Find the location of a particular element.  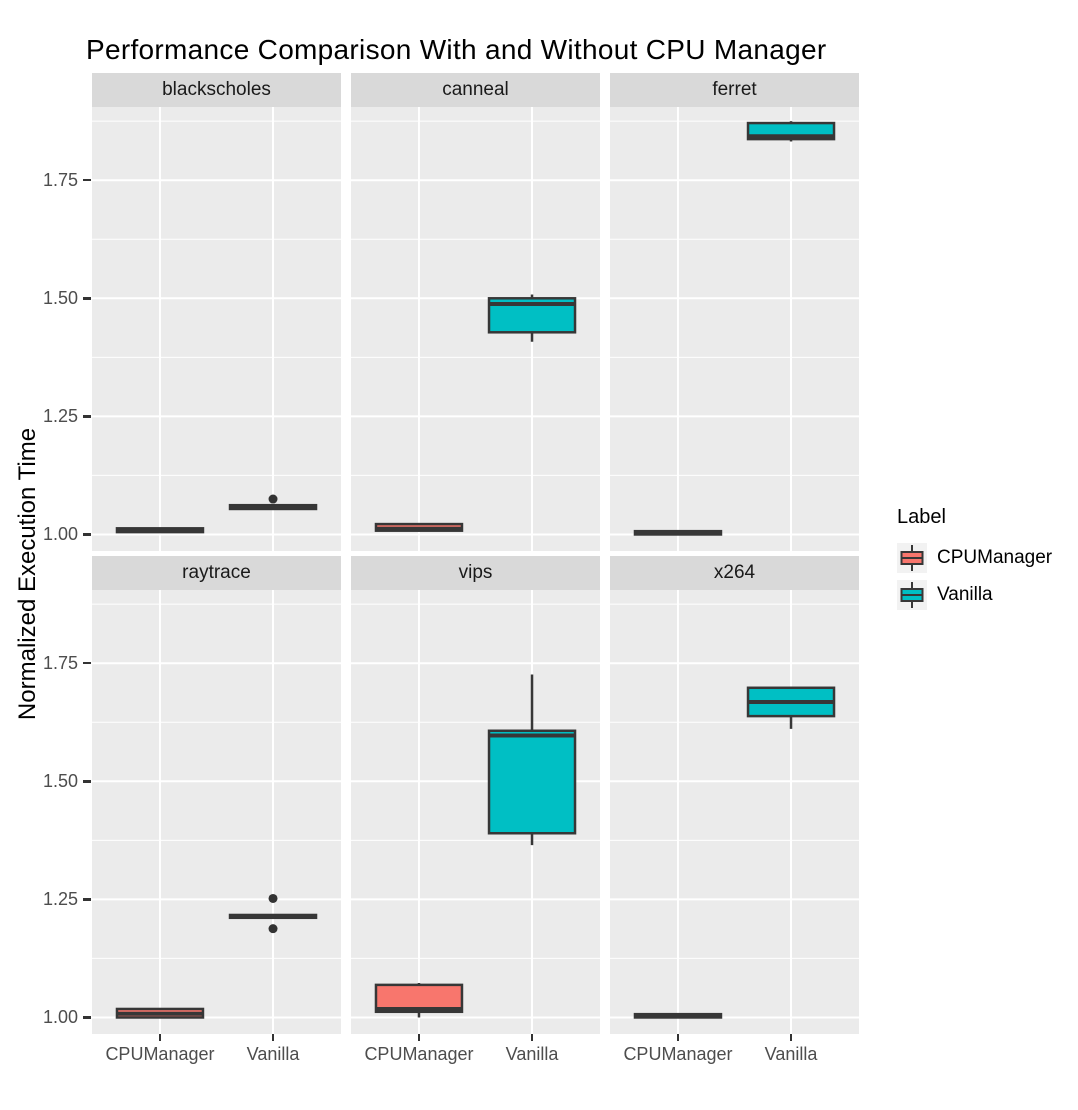

boxplot-x264-vanilla is located at coordinates (791, 707).